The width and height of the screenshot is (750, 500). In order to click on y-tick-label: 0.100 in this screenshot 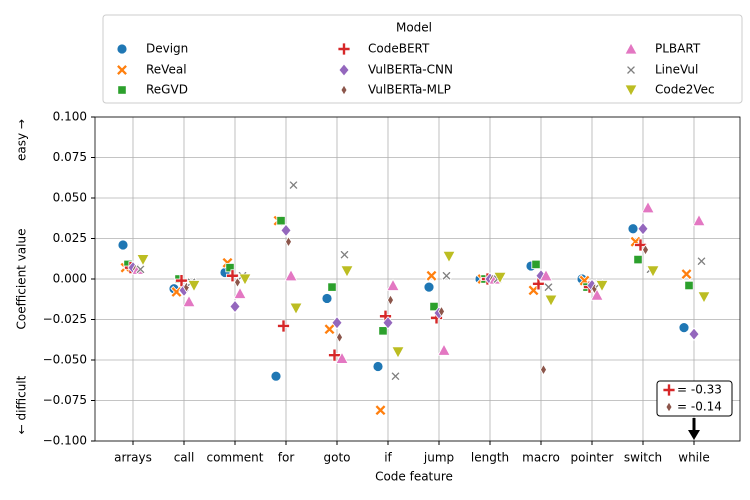, I will do `click(70, 117)`.